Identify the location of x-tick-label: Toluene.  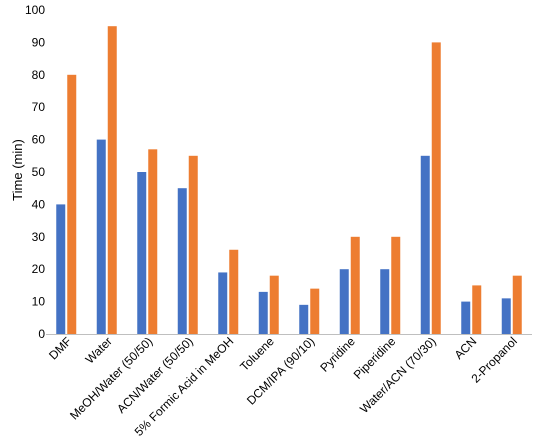
(257, 354).